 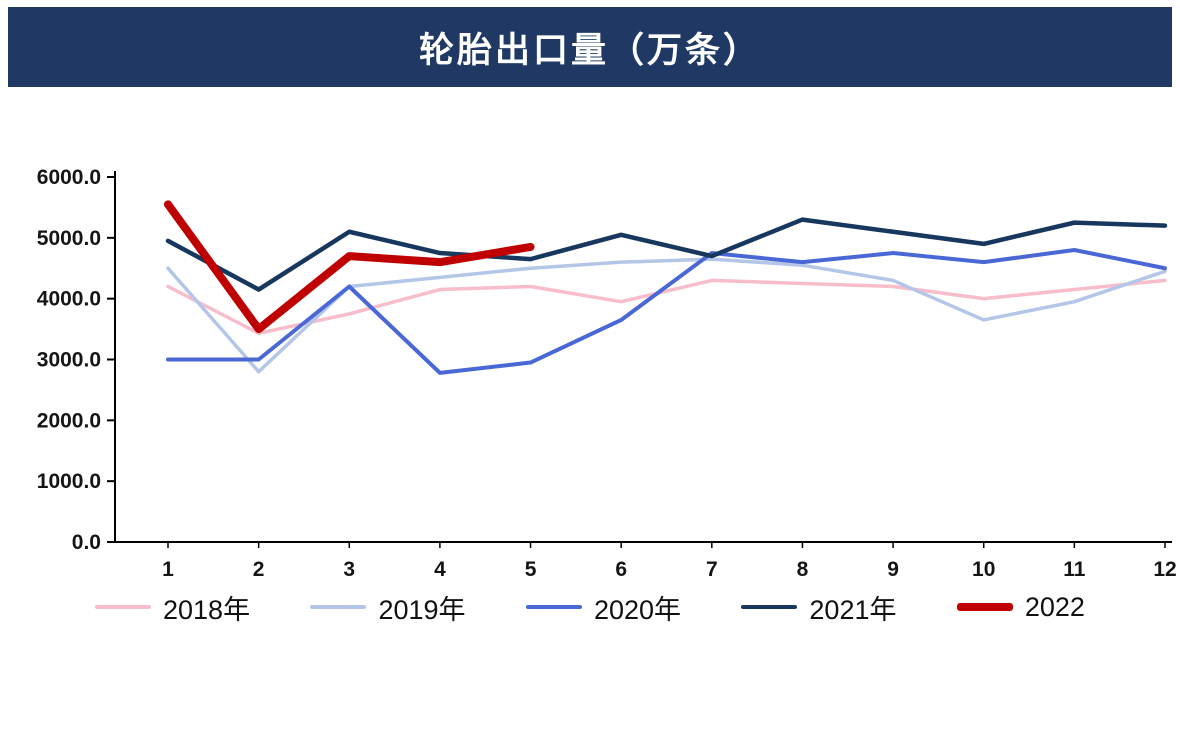 I want to click on legend-swatch-2018, so click(x=123, y=607).